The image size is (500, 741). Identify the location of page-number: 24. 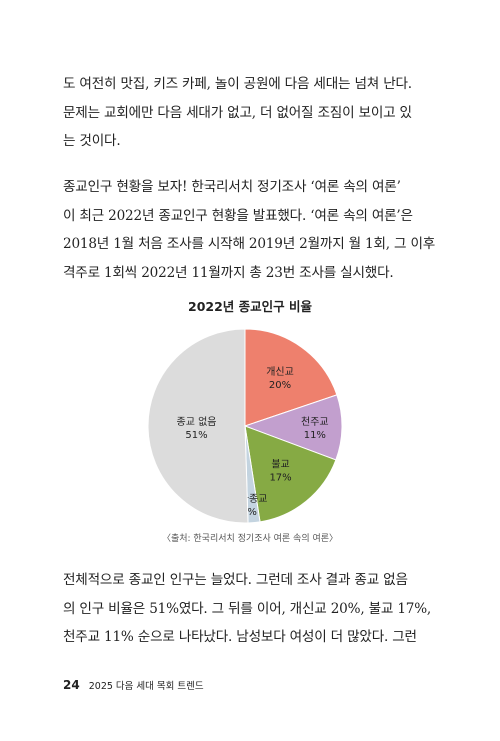
(71, 685).